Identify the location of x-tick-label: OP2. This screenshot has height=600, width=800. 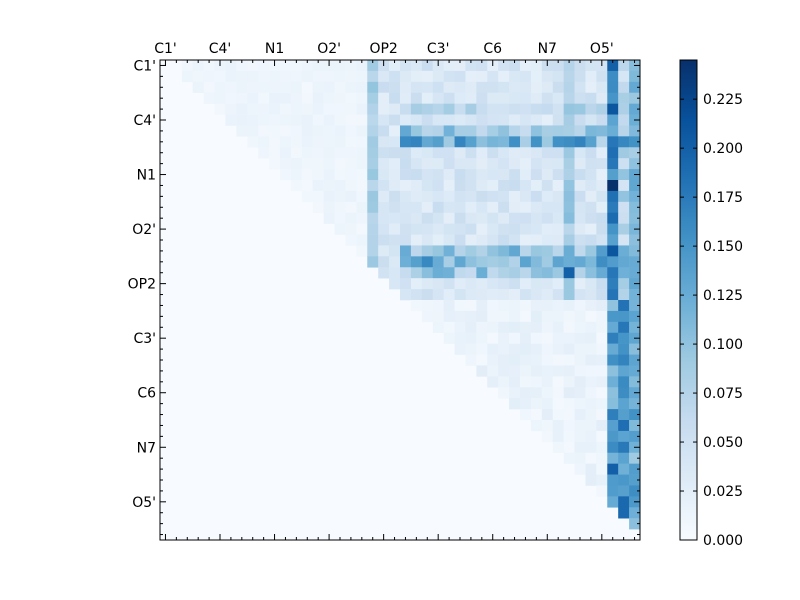
(383, 49).